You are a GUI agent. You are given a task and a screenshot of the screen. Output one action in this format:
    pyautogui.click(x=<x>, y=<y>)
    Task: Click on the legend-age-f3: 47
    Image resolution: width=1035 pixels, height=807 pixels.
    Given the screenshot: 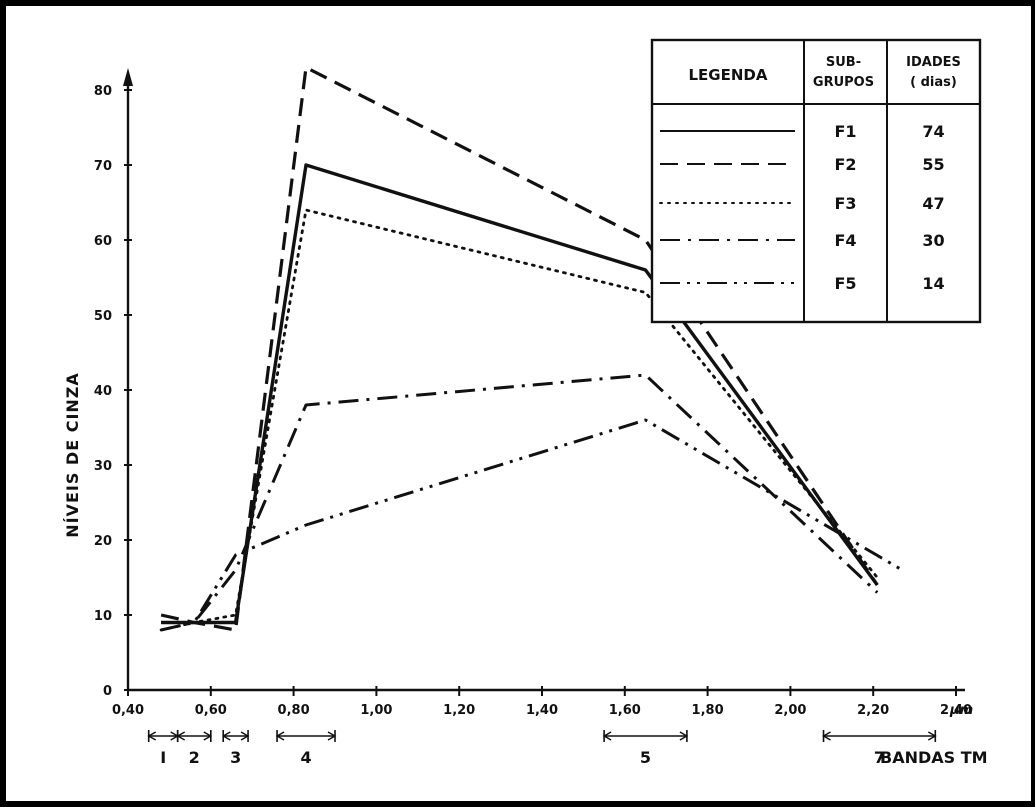 What is the action you would take?
    pyautogui.click(x=933, y=203)
    